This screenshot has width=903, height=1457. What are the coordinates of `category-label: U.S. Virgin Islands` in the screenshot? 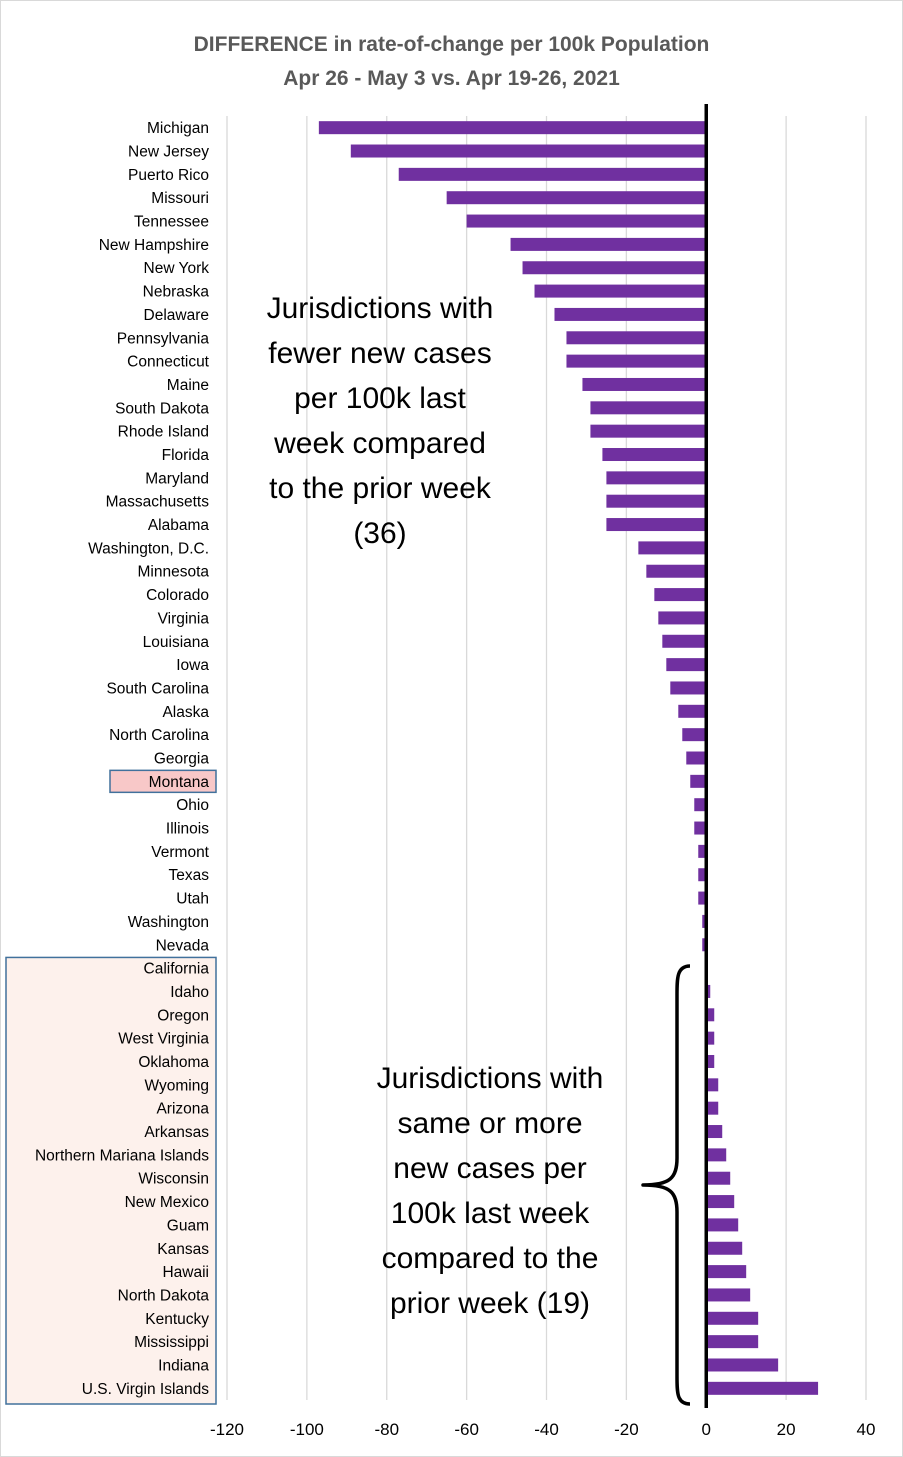 It's located at (145, 1389).